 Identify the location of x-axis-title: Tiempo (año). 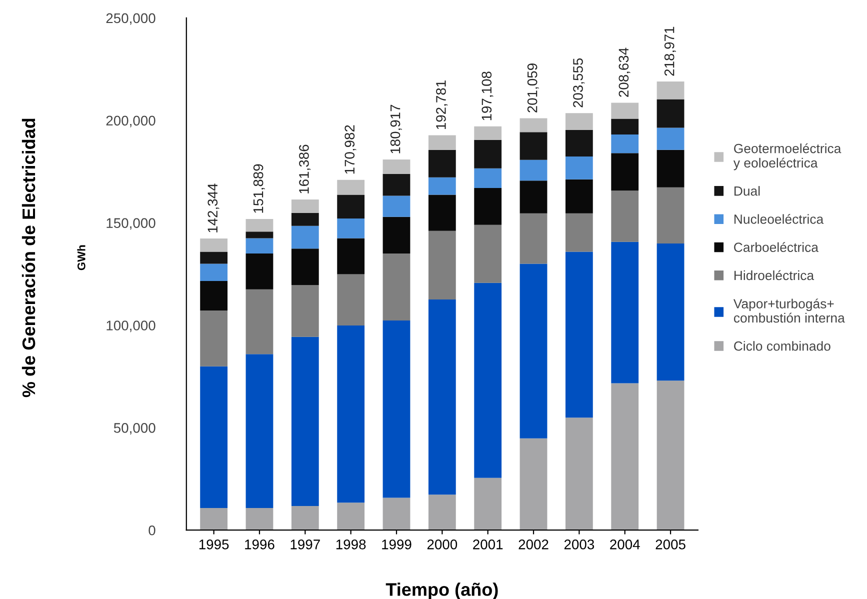
(442, 590).